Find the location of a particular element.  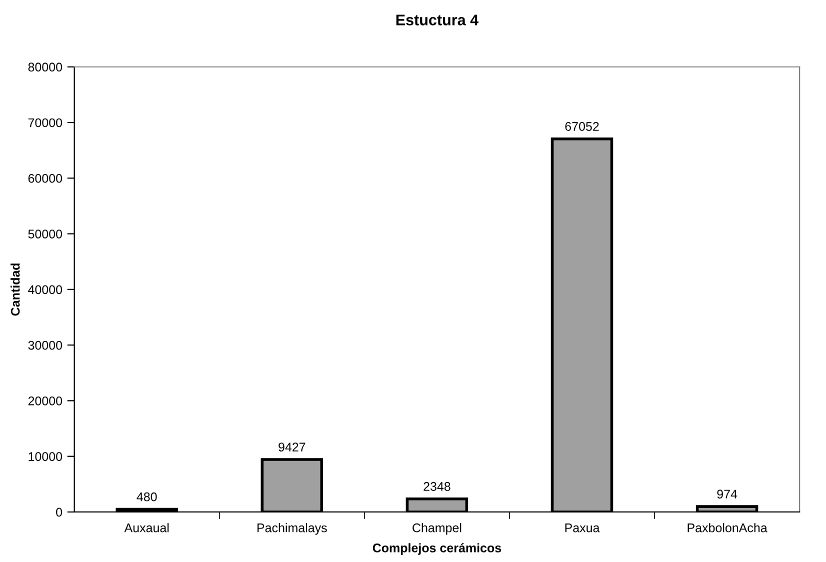

data-label: 9427 is located at coordinates (292, 447).